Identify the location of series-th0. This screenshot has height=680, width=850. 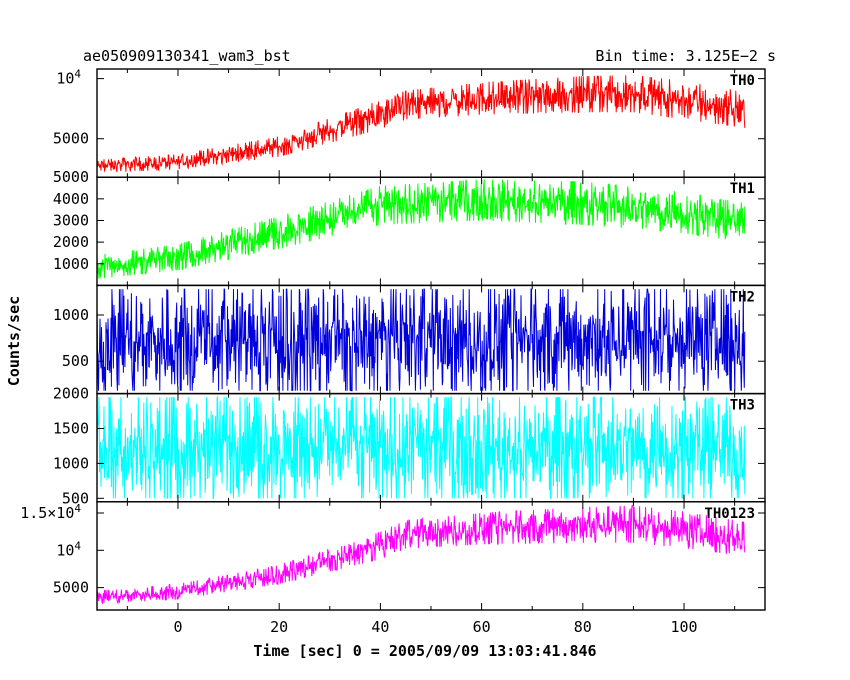
(421, 124).